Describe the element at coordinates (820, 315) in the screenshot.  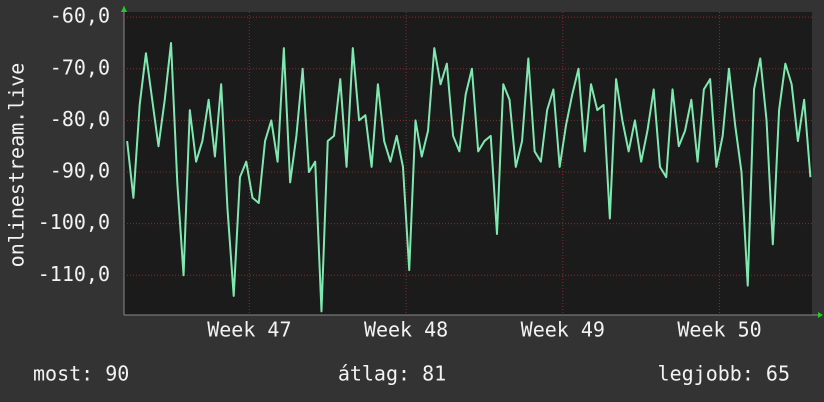
I see `x-arrow` at that location.